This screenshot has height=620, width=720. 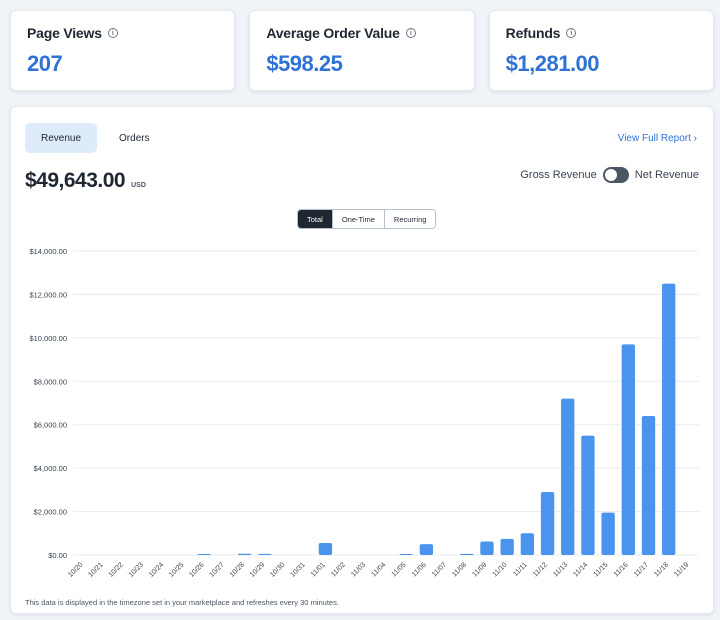 What do you see at coordinates (657, 138) in the screenshot?
I see `view-full-report-link: View Full Report ›` at bounding box center [657, 138].